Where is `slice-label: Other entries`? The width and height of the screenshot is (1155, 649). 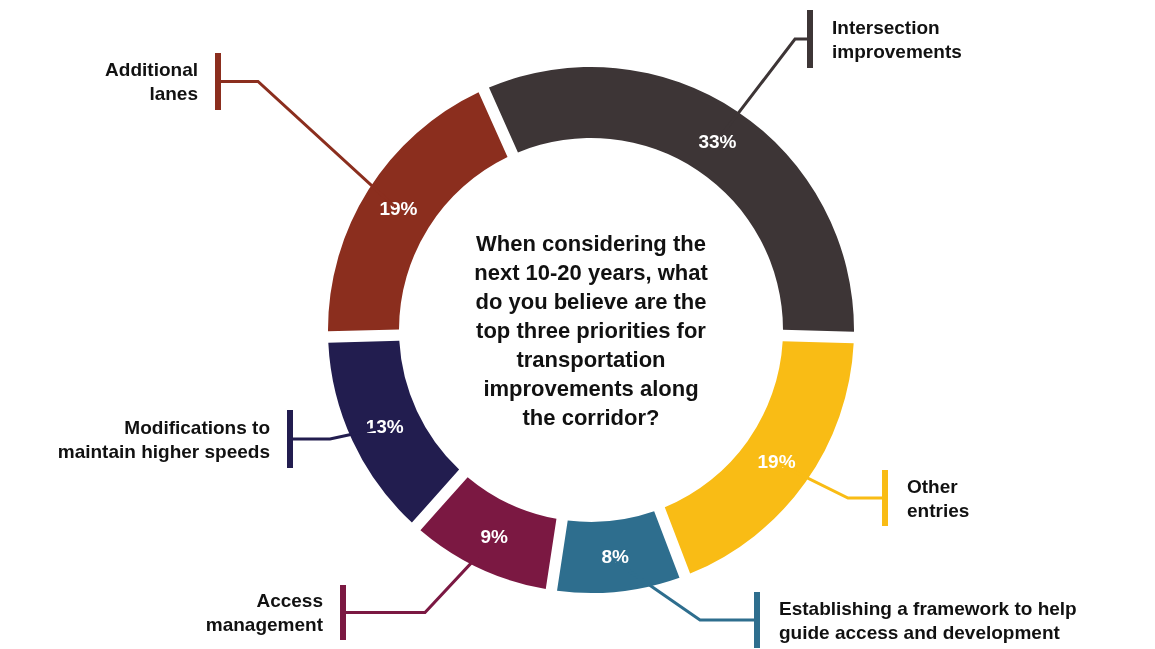
slice-label: Other entries is located at coordinates (938, 498).